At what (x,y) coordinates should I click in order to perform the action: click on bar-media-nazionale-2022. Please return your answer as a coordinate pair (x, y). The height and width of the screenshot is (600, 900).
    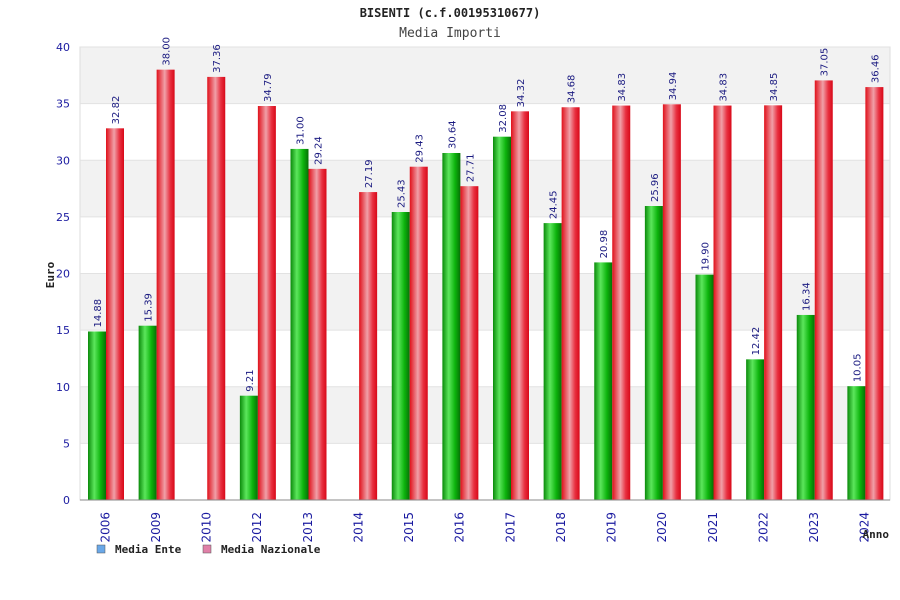
    Looking at the image, I should click on (773, 302).